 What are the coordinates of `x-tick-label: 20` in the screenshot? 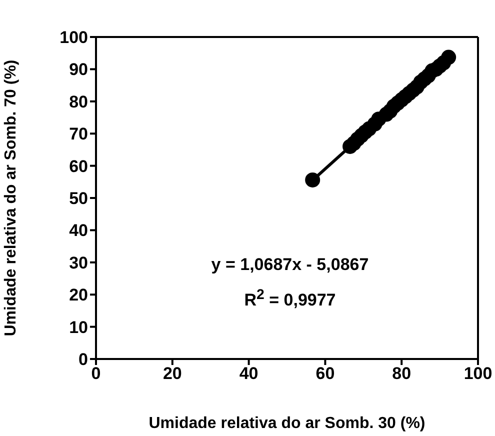 It's located at (172, 374).